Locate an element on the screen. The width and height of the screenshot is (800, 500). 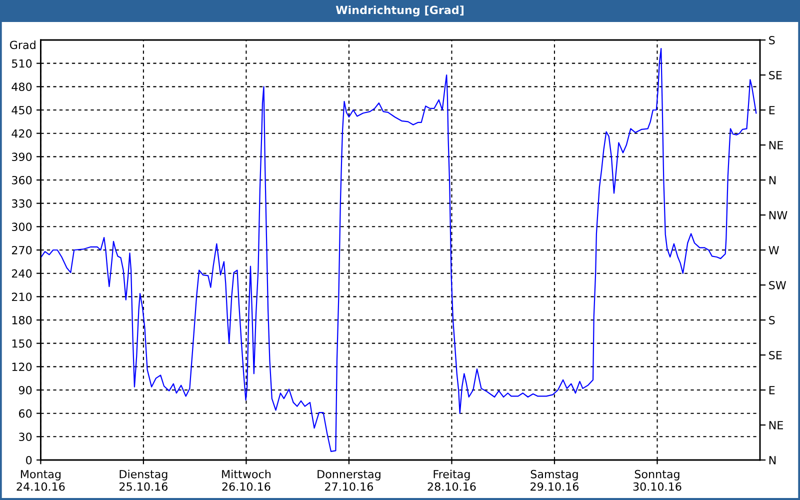
y-tick-label: 510 is located at coordinates (22, 63).